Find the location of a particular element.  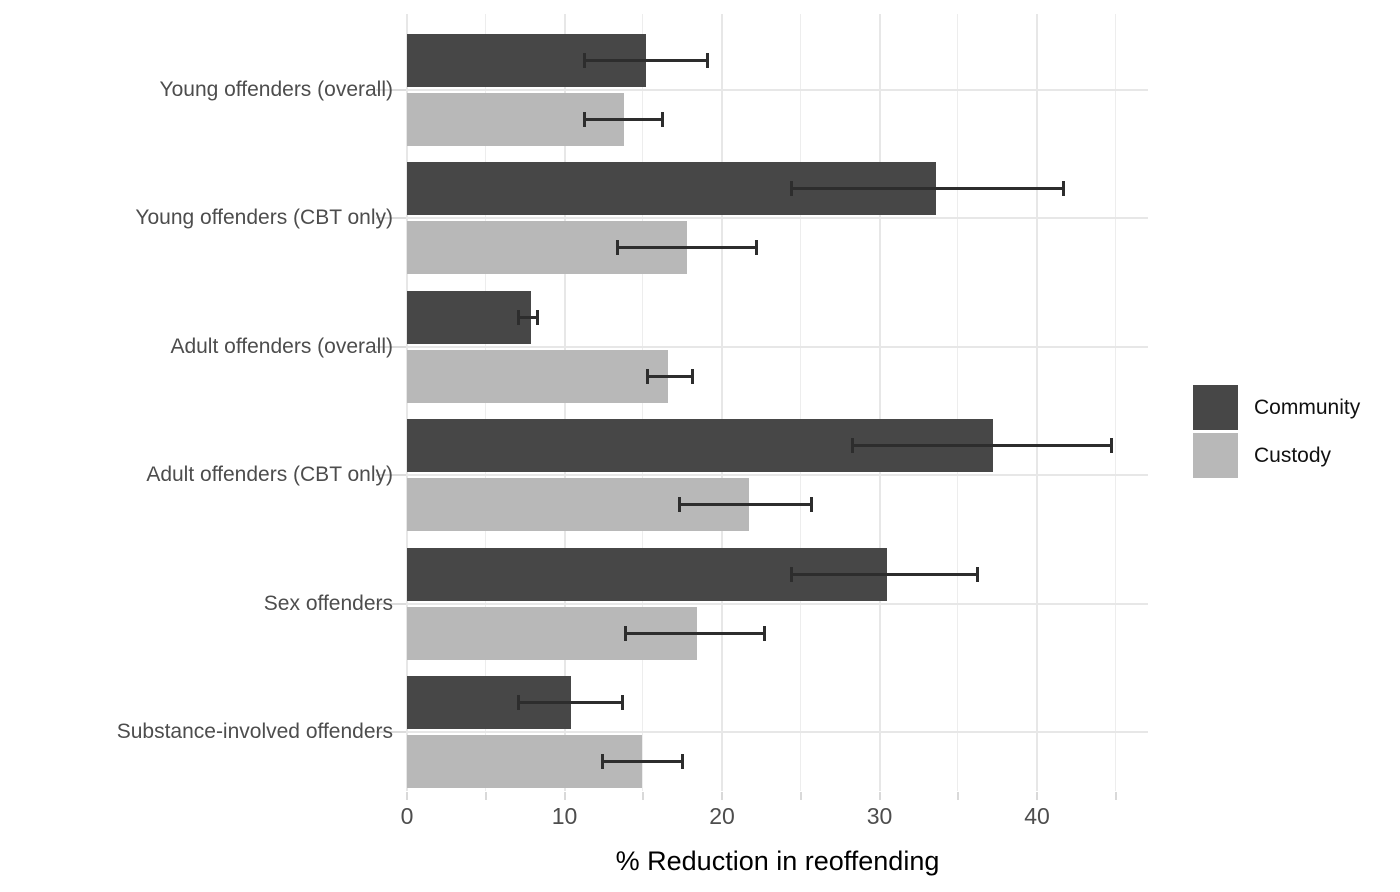

legend-swatch-custody is located at coordinates (1215, 455).